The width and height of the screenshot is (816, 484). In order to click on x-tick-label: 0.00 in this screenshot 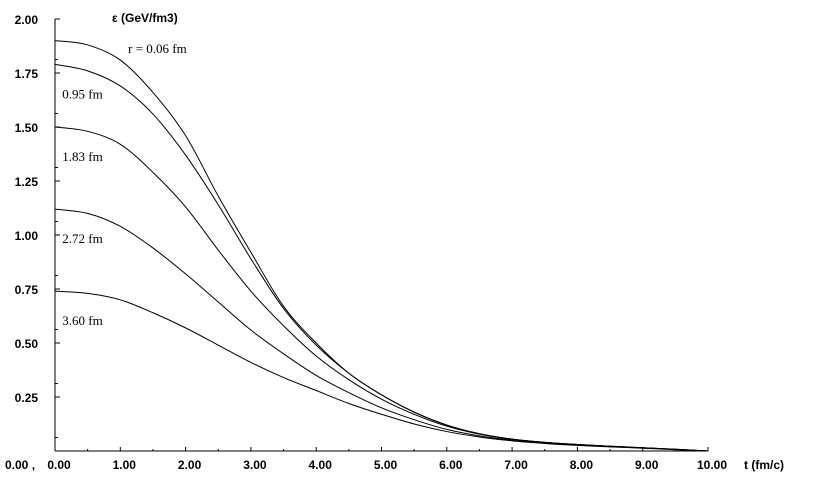, I will do `click(59, 465)`.